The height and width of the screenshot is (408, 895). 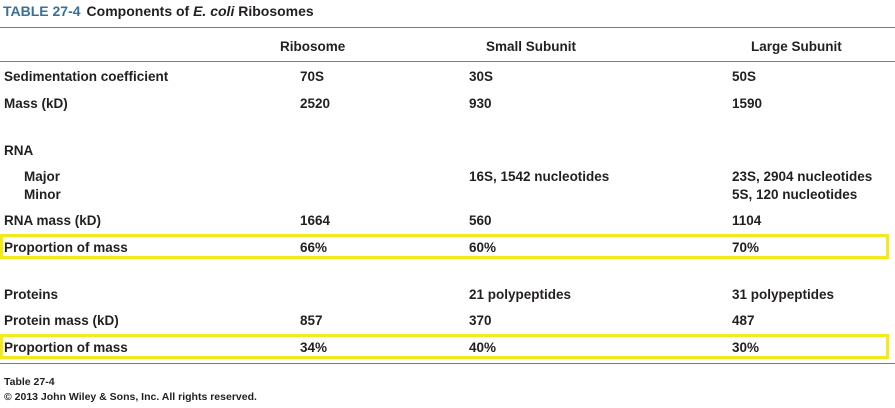 What do you see at coordinates (444, 246) in the screenshot?
I see `highlight-rna-proportion` at bounding box center [444, 246].